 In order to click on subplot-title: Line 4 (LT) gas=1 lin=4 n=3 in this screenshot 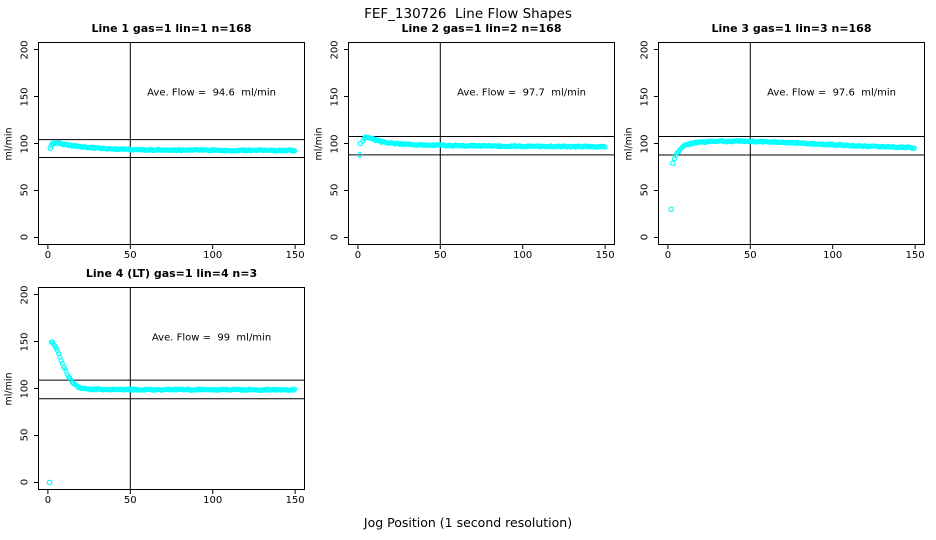, I will do `click(171, 273)`.